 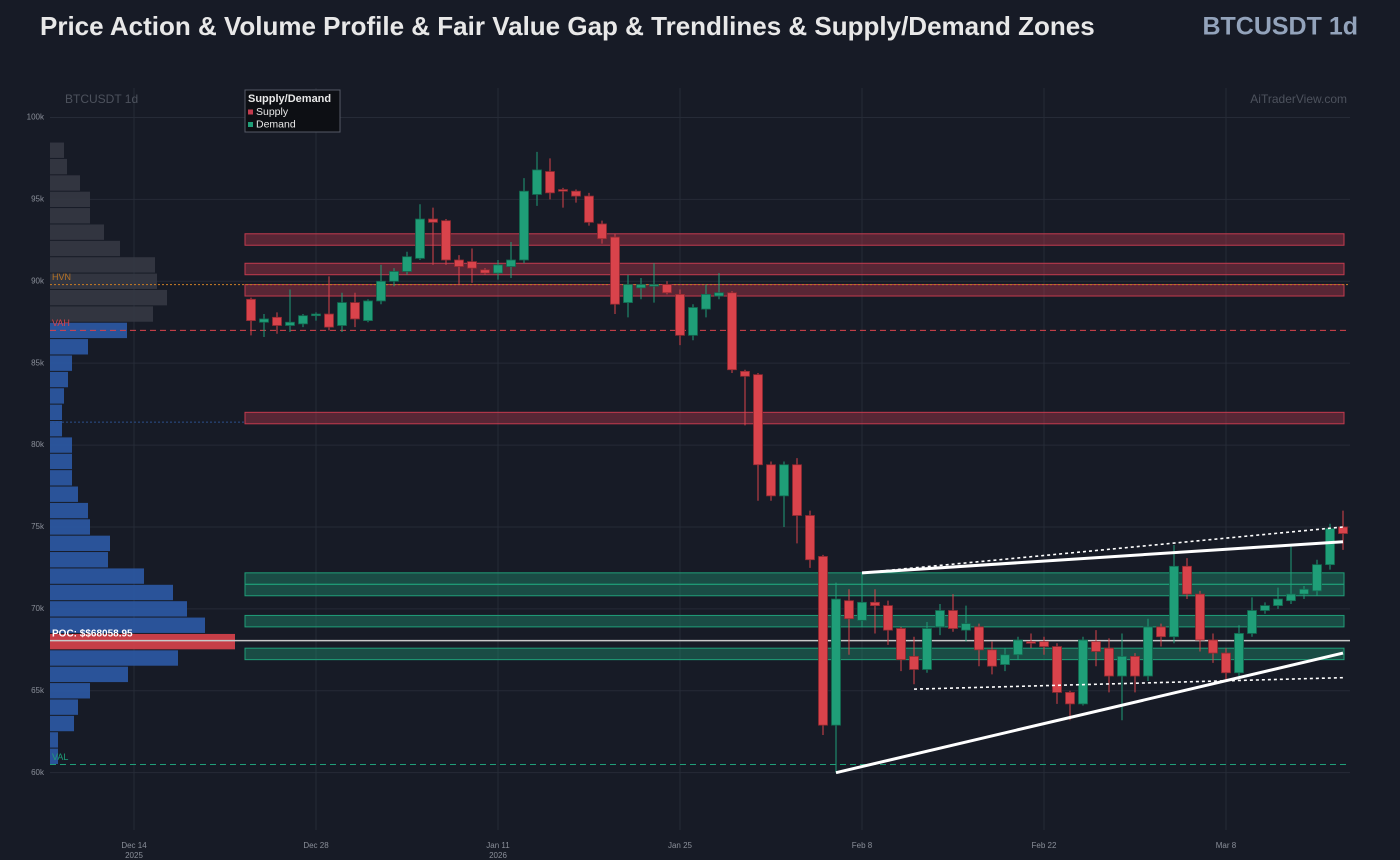 What do you see at coordinates (38, 198) in the screenshot?
I see `y-tick-label: 95k` at bounding box center [38, 198].